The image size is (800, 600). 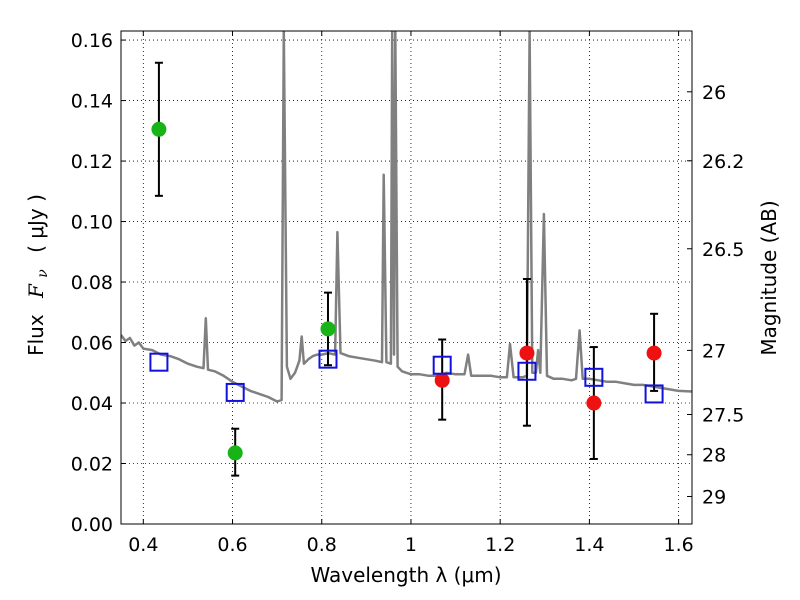 I want to click on y-tick-label: 0.10, so click(x=92, y=223).